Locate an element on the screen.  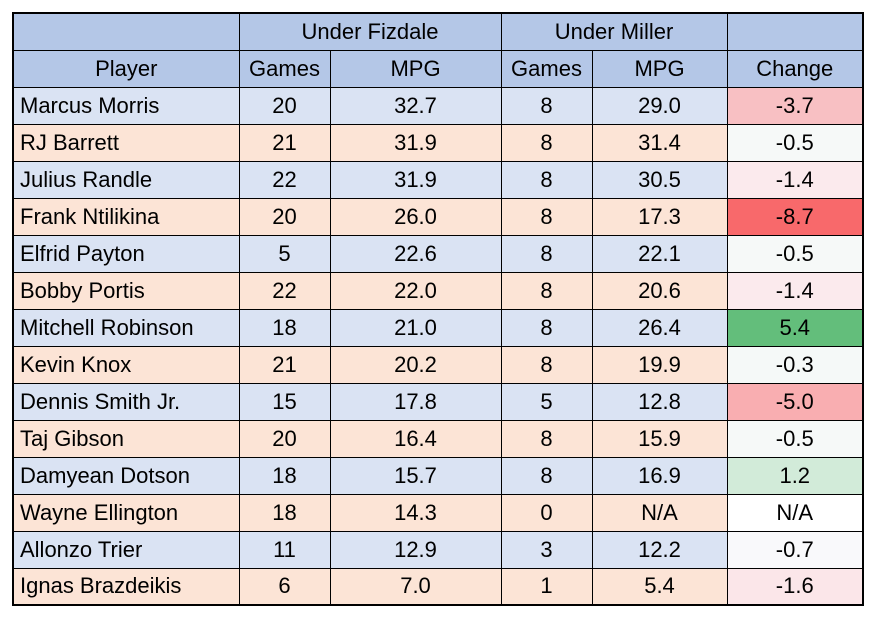
miller-mpg-cell: 29.0 is located at coordinates (659, 105).